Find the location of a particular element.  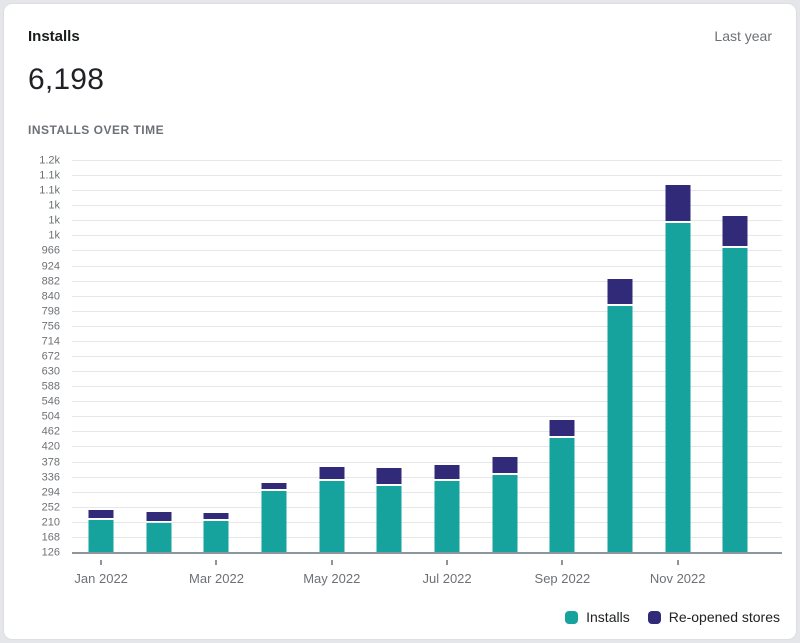

y-axis-tick-label: 420 is located at coordinates (50, 446).